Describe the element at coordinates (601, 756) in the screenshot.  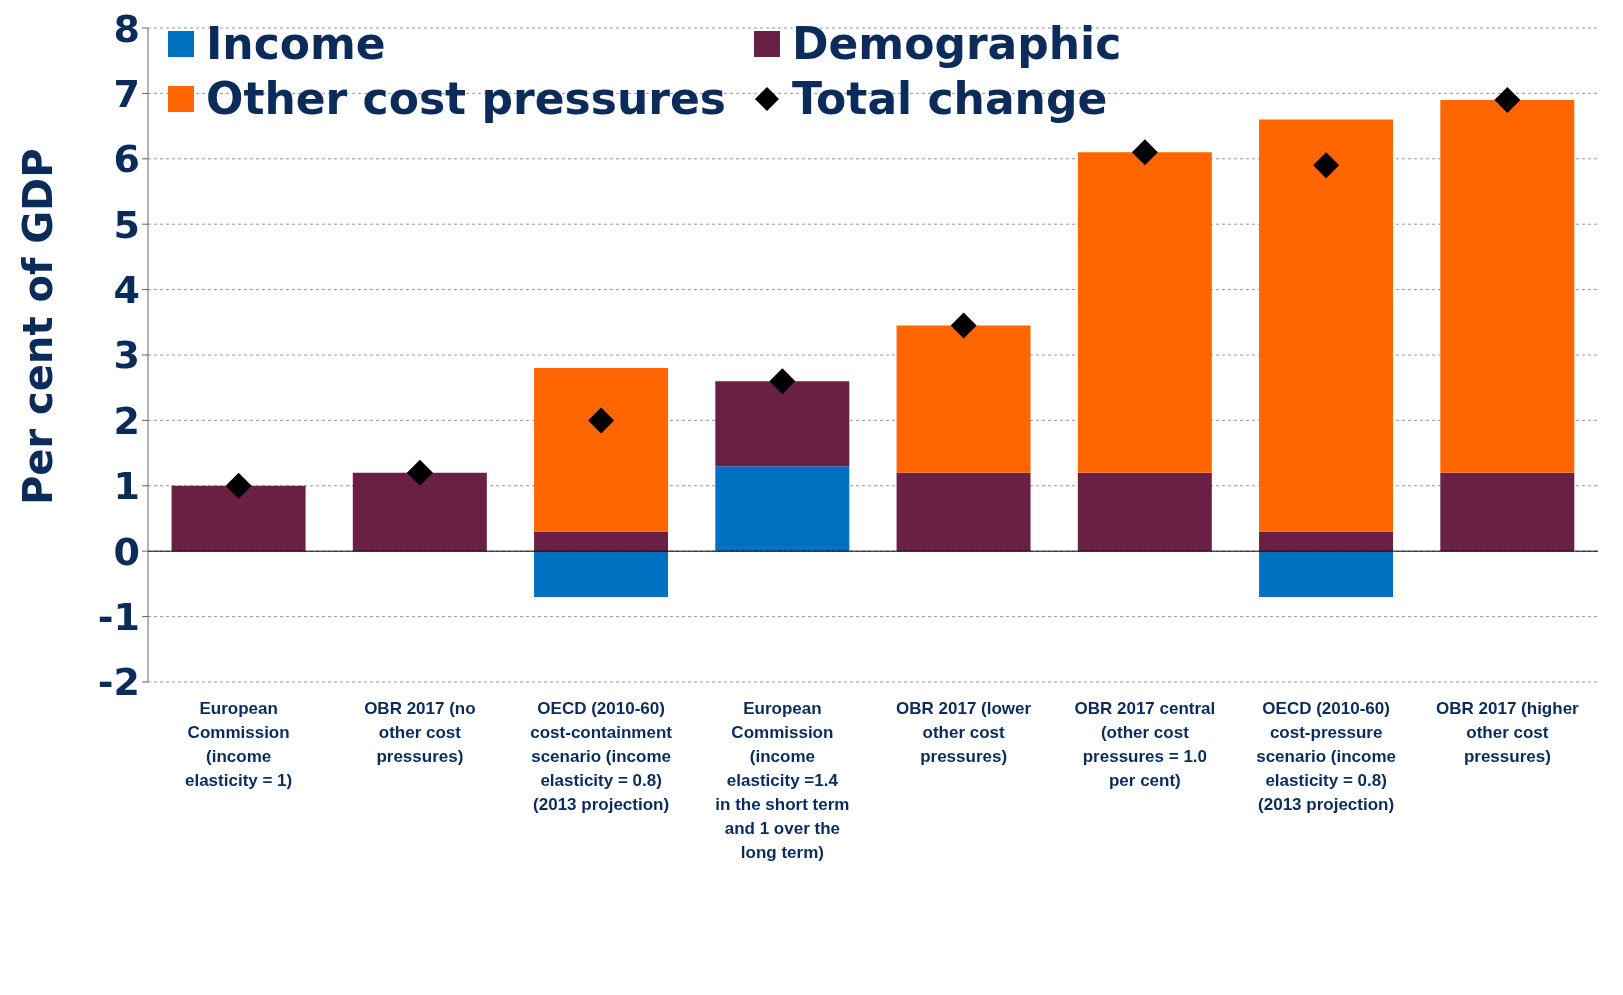
I see `x-tick-label: OECD (2010-60) cost-containment scenario (income elasticity = 0.8) (2013 projection)` at that location.